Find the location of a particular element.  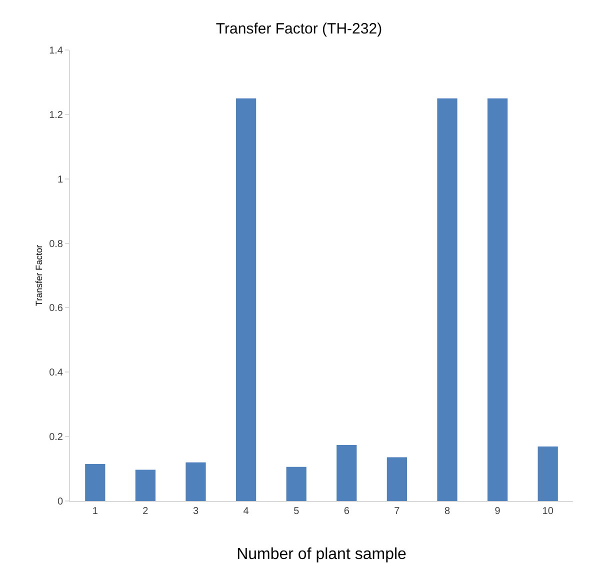

x-tick-label: 9 is located at coordinates (497, 511).